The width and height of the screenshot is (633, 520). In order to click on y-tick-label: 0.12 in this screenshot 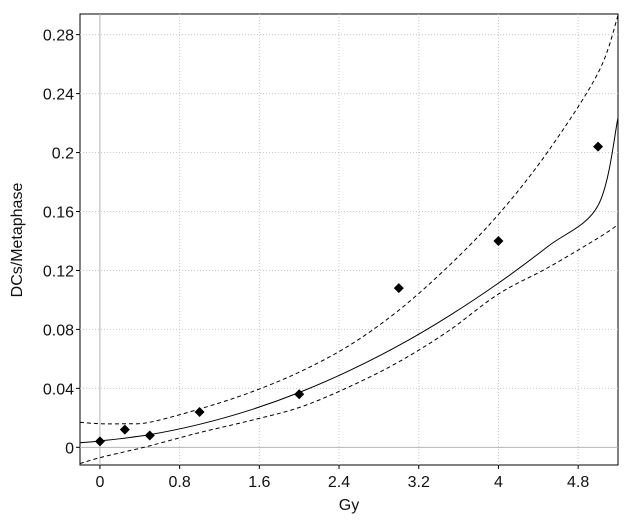, I will do `click(58, 271)`.